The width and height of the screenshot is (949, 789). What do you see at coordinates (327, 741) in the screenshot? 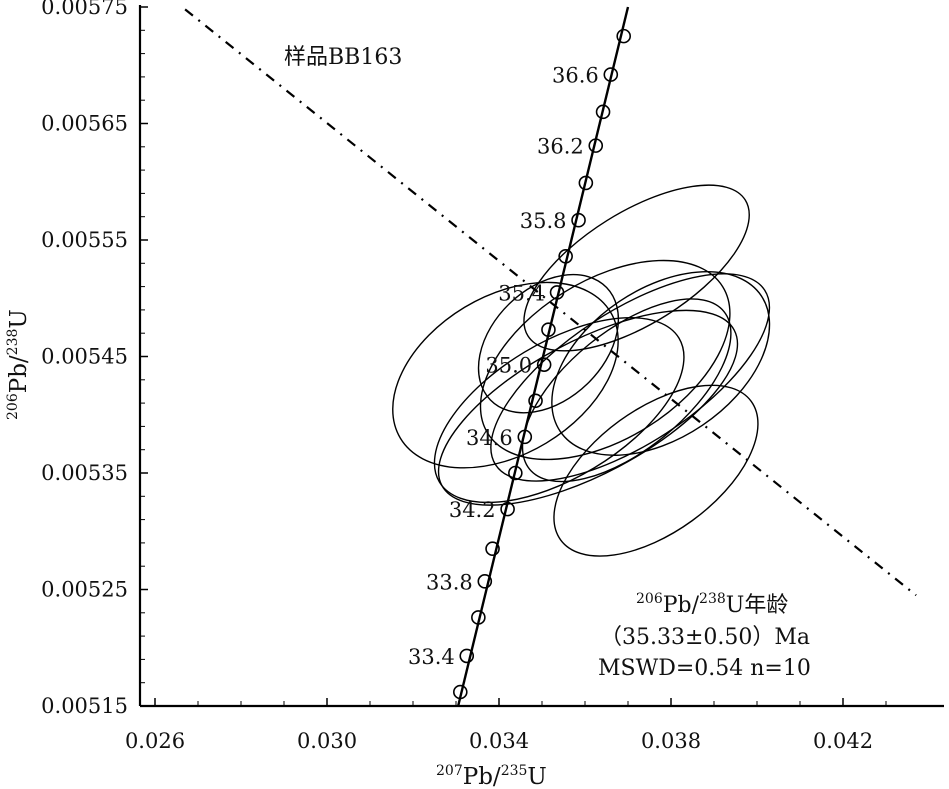
I see `x-tick-label: 0.030` at bounding box center [327, 741].